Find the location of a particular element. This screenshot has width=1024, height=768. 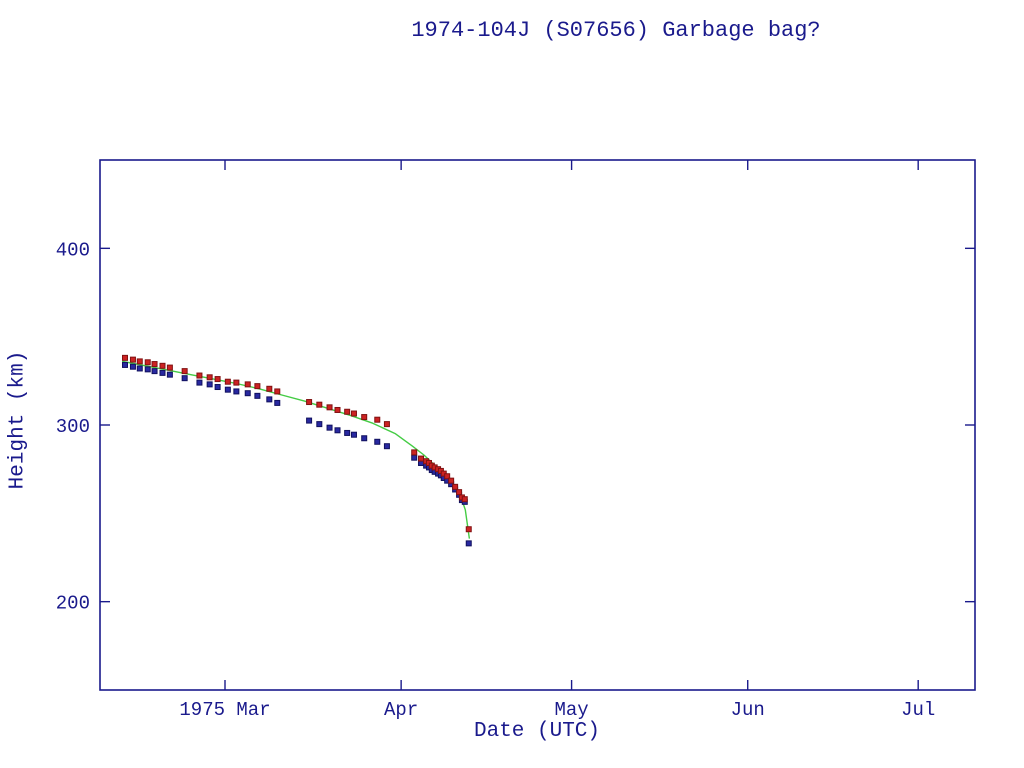

y-tick-label: 300 is located at coordinates (73, 427).